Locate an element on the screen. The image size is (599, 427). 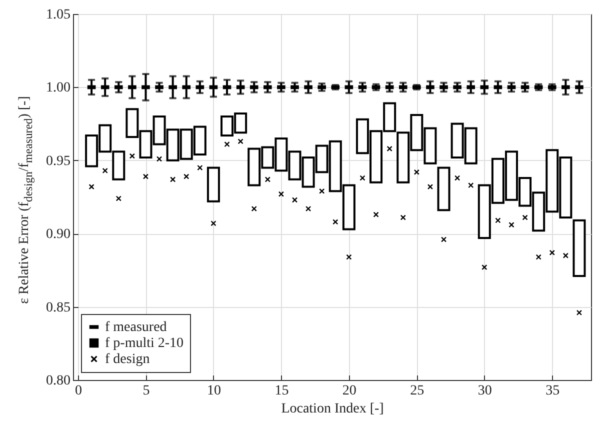
legend-label: f measured is located at coordinates (136, 327).